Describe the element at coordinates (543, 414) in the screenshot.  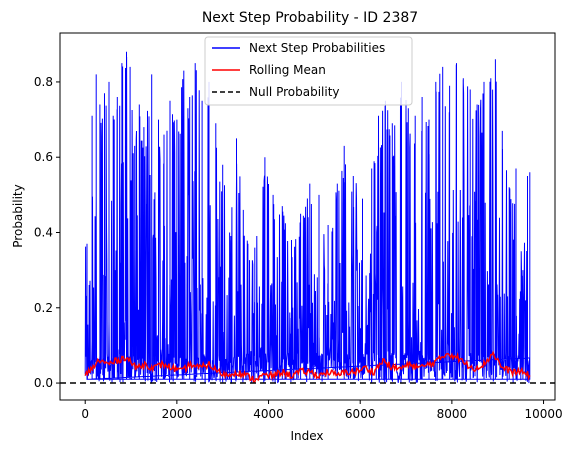
I see `x-tick-label: 10000` at that location.